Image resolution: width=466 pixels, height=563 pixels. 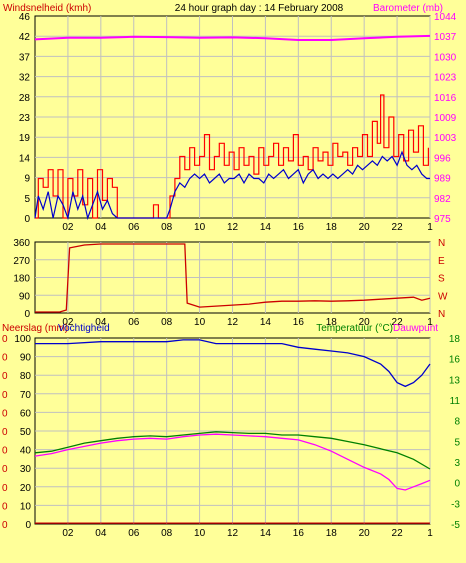 What do you see at coordinates (26, 413) in the screenshot?
I see `y-humidity-tick-label: 60` at bounding box center [26, 413].